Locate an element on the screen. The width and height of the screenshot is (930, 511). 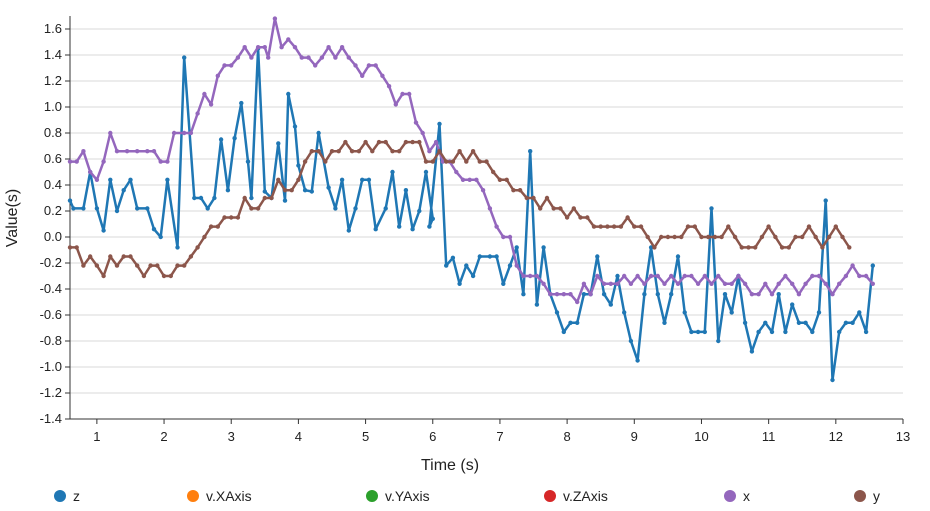
y-tick-label: -1.0 is located at coordinates (51, 366).